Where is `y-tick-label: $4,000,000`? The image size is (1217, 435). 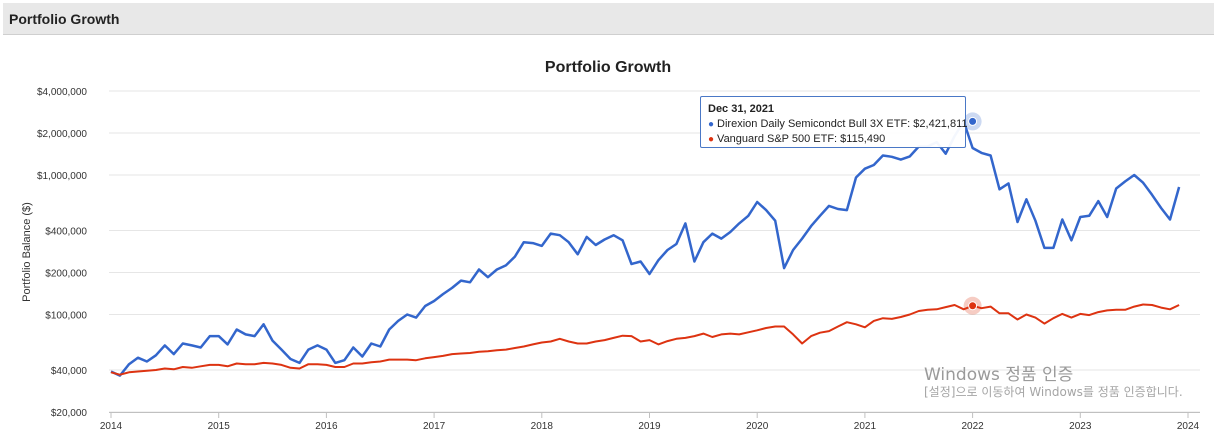 y-tick-label: $4,000,000 is located at coordinates (62, 92).